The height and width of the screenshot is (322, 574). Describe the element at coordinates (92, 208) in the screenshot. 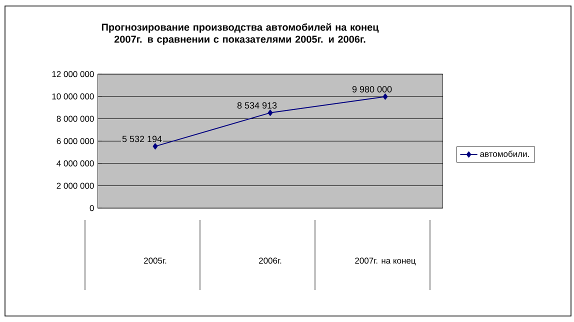

I see `y-tick-label: 0` at that location.